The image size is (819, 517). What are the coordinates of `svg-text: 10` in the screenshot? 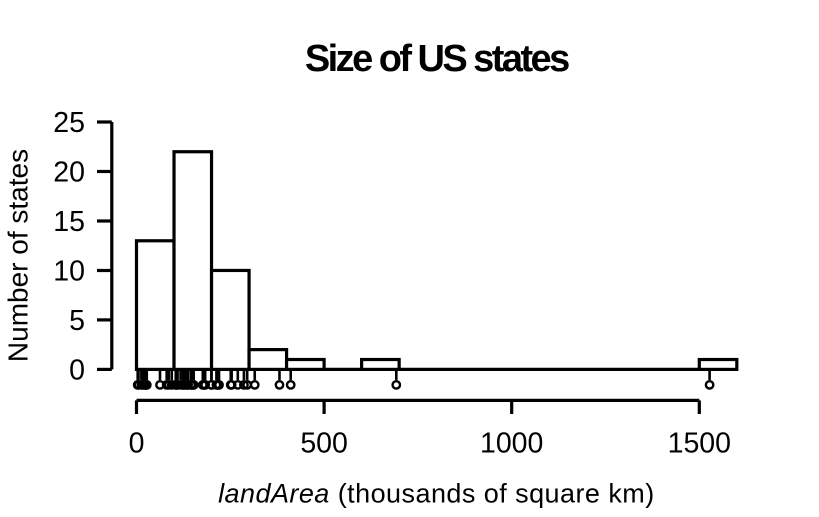 It's located at (69, 271).